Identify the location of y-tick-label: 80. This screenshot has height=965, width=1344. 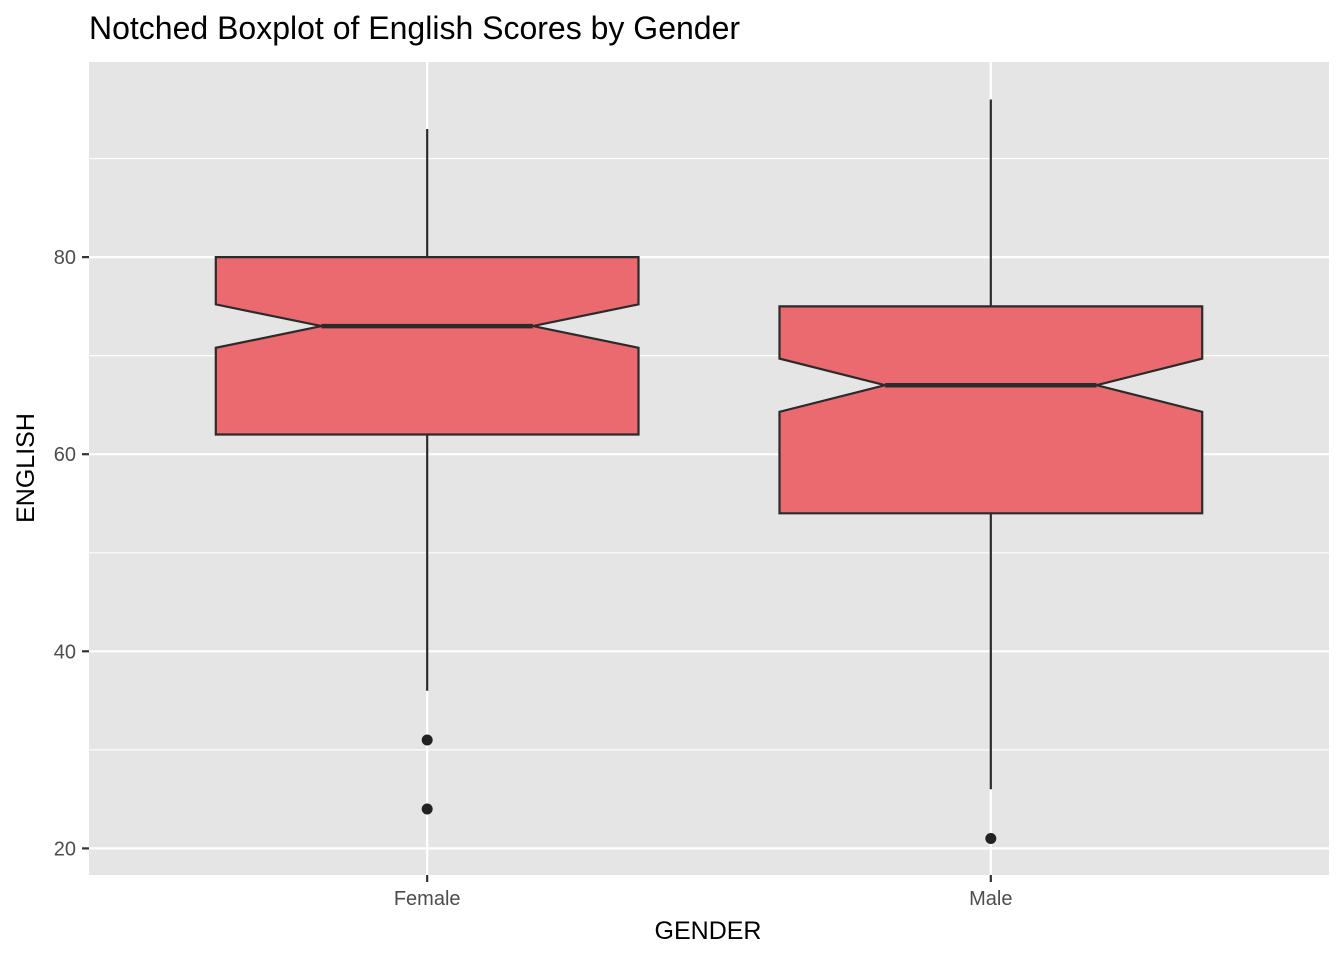
(65, 258).